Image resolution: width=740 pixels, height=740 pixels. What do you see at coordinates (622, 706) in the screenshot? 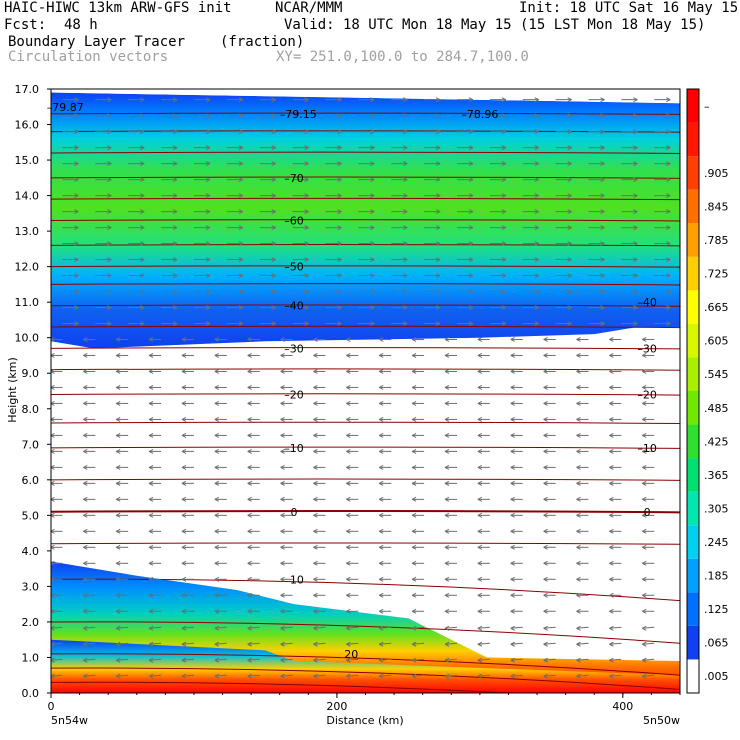
I see `x-tick-label: 400` at bounding box center [622, 706].